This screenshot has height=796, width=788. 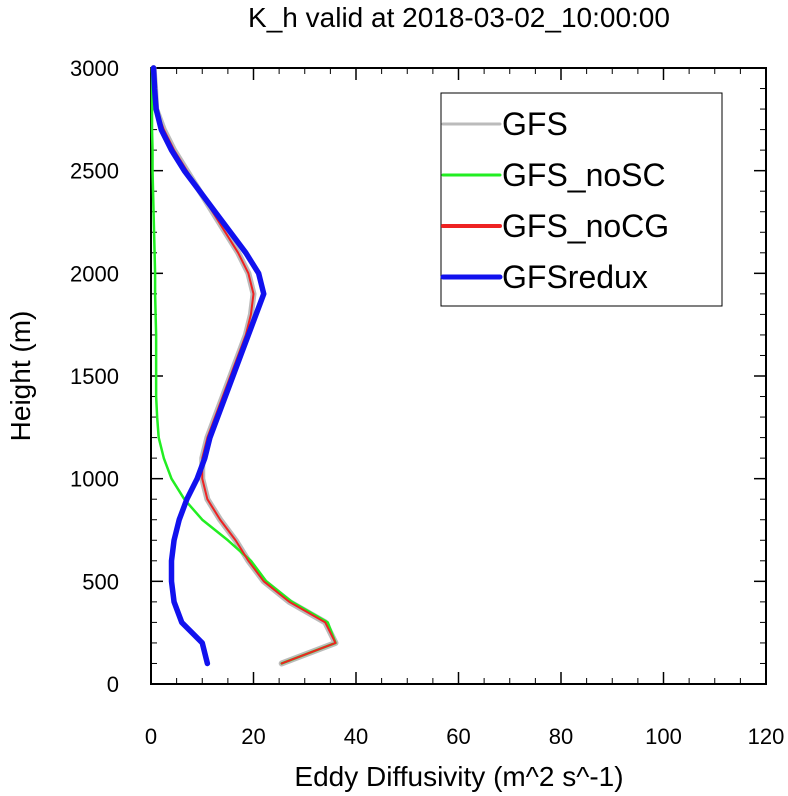 What do you see at coordinates (584, 175) in the screenshot?
I see `legend-label-gfs-nosc: GFS_noSC` at bounding box center [584, 175].